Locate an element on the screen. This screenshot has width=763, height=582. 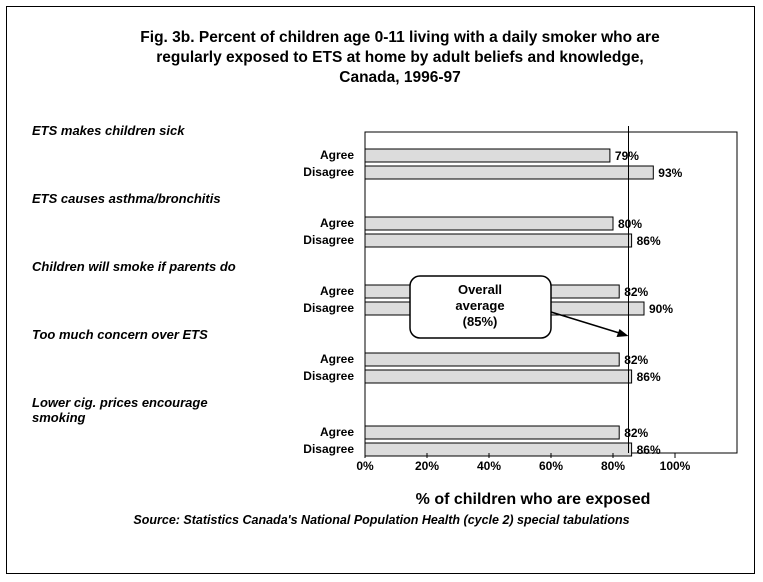
x-tick-label: 40% is located at coordinates (489, 466).